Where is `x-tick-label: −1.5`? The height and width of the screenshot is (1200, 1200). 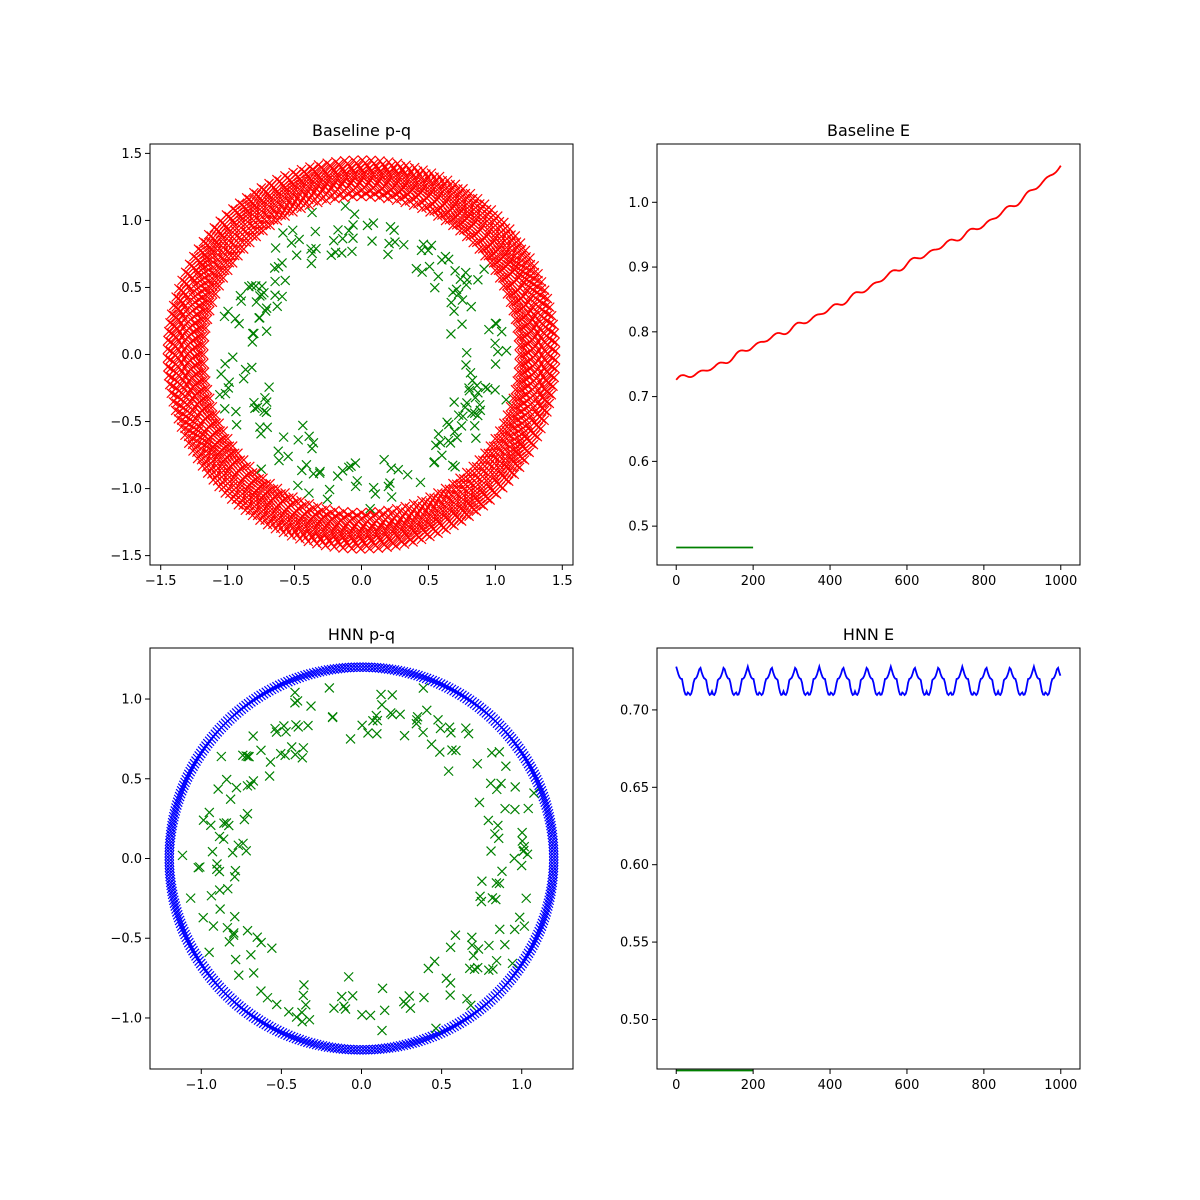
x-tick-label: −1.5 is located at coordinates (161, 581).